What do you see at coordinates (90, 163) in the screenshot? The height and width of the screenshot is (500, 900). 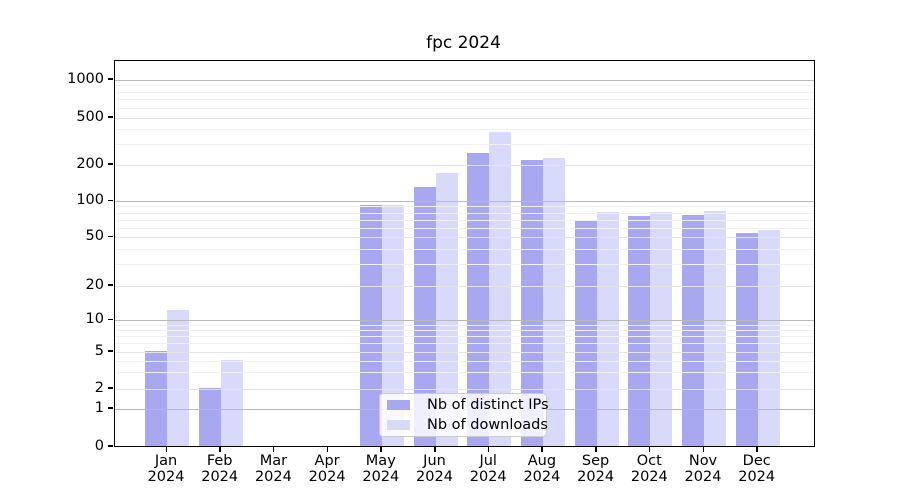 I see `y-tick-label-200: 200` at bounding box center [90, 163].